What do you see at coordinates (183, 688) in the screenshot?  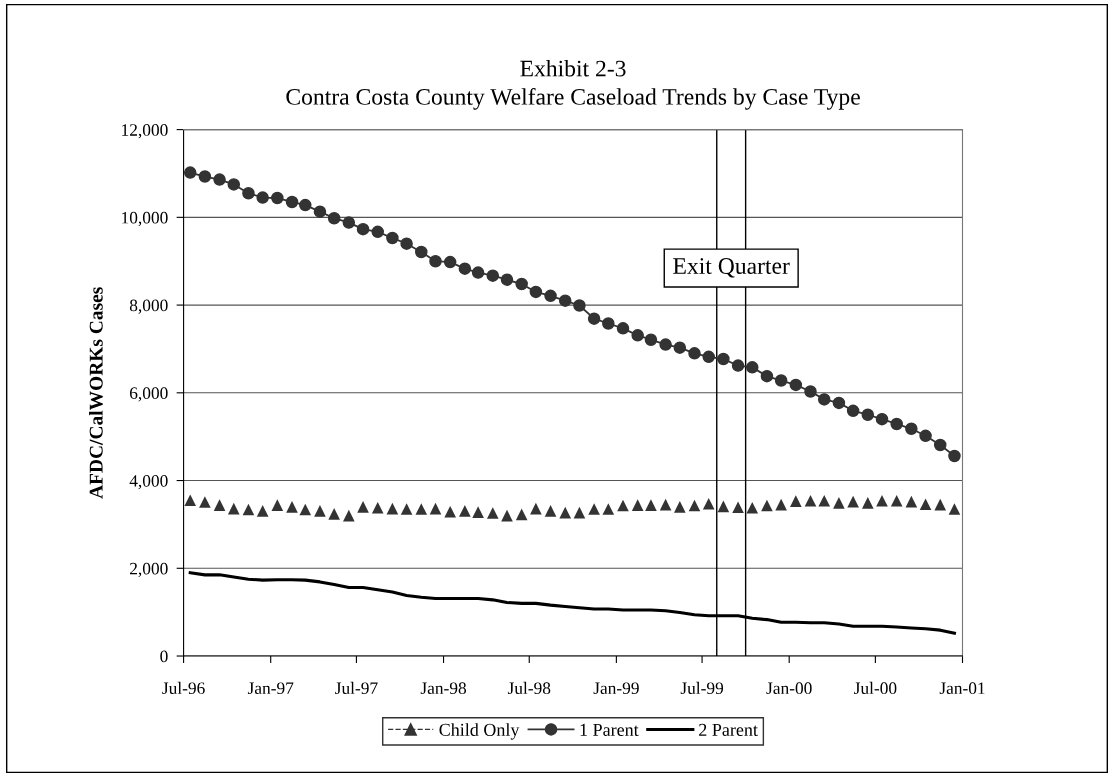 I see `x-tick-label: Jul-96` at bounding box center [183, 688].